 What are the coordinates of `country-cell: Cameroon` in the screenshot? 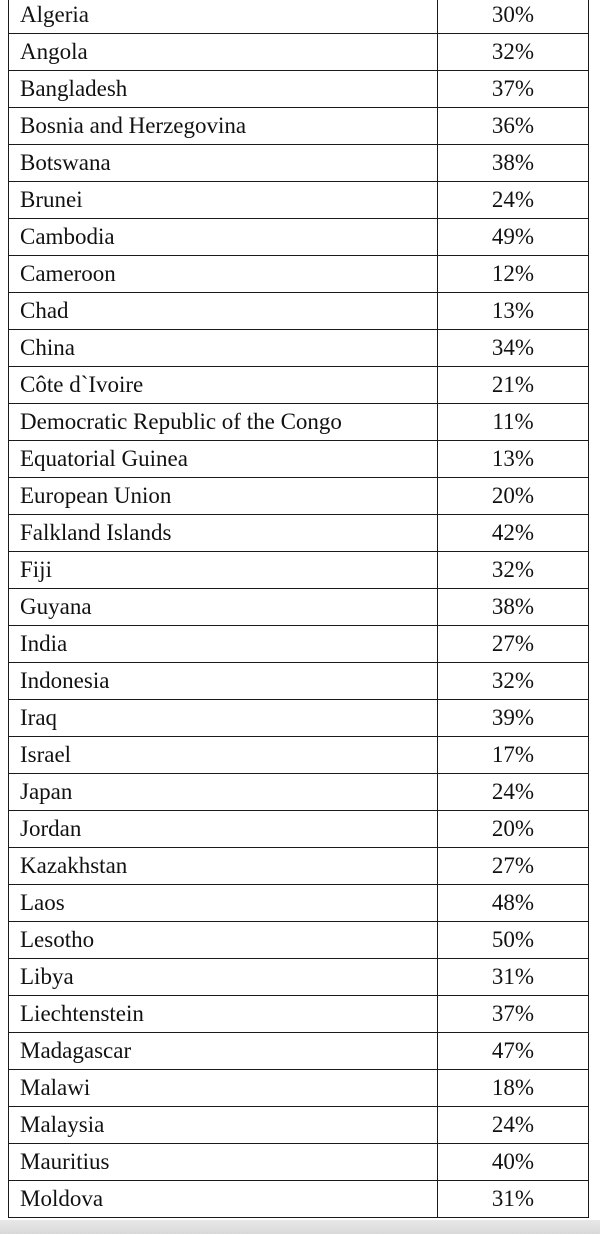 It's located at (223, 274).